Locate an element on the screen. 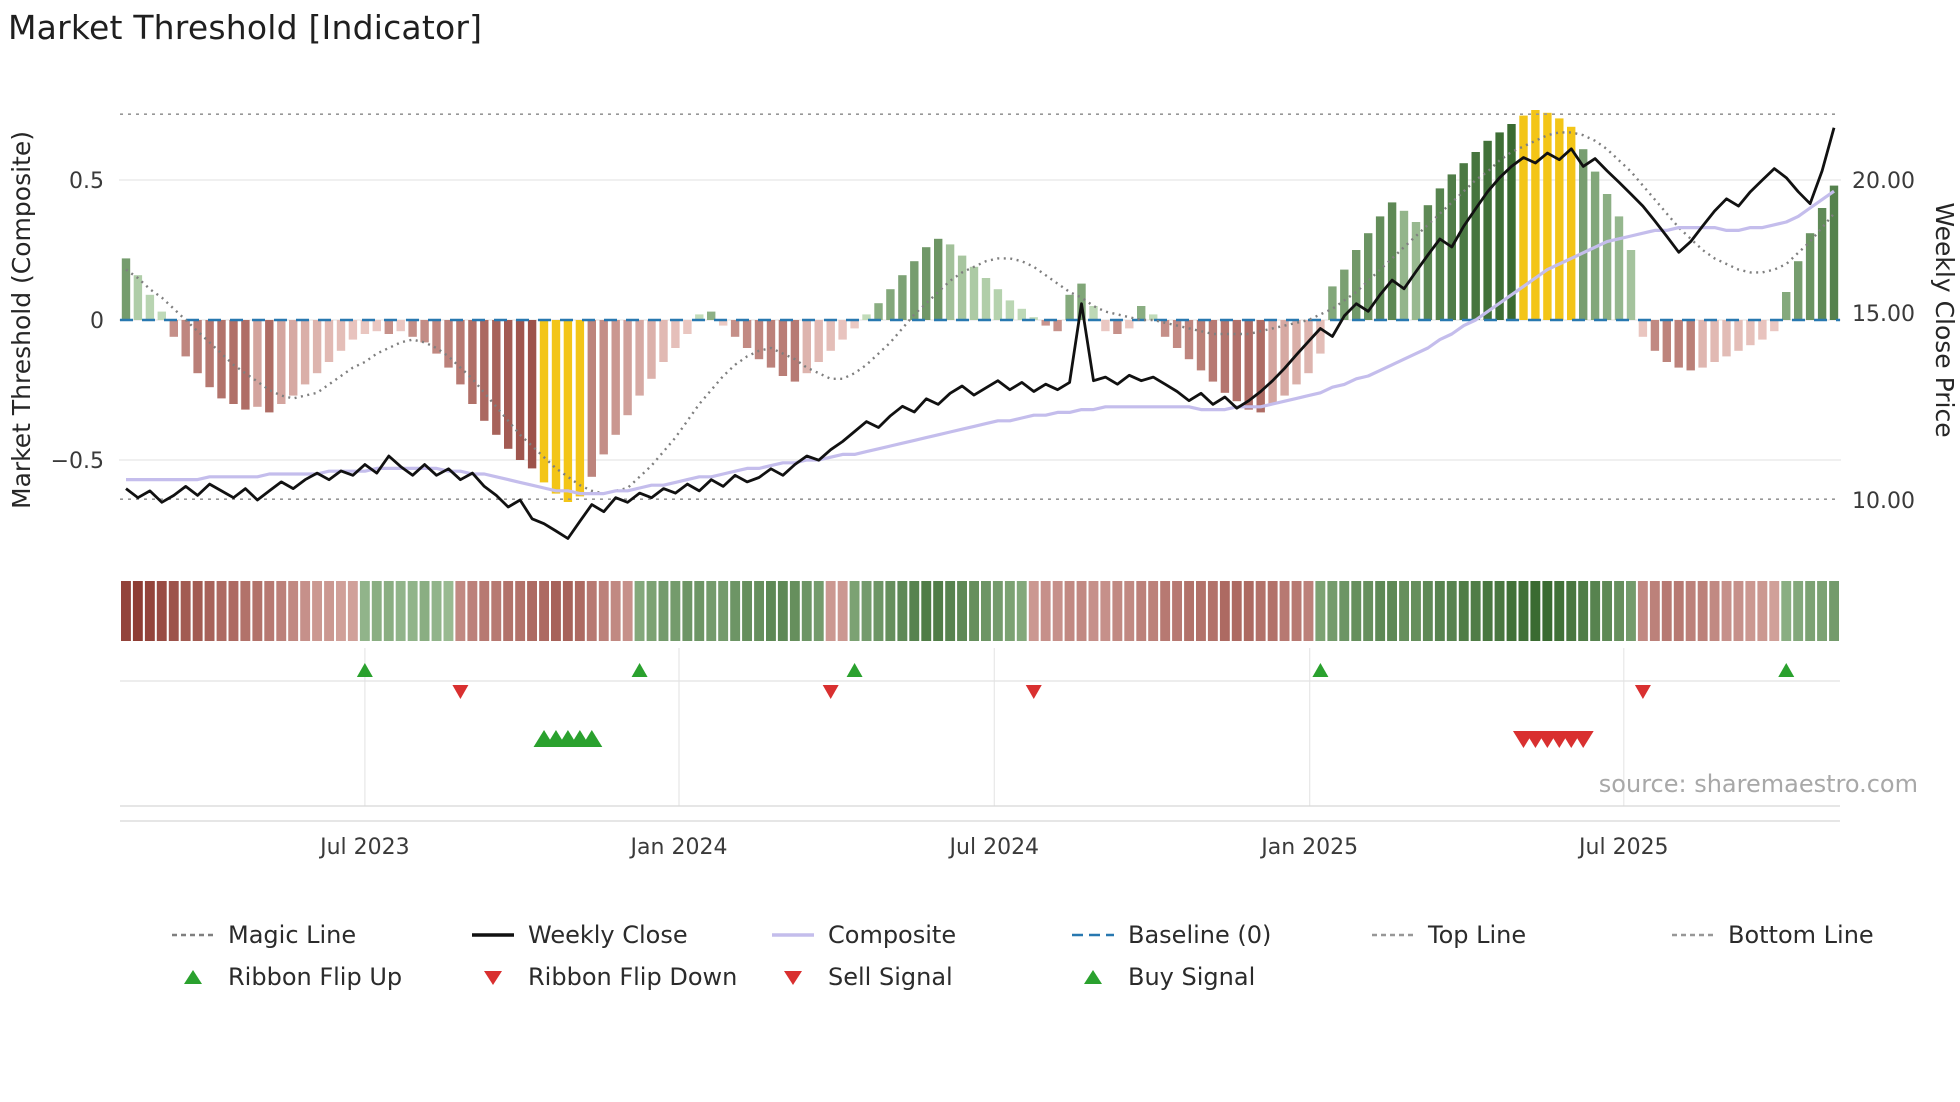  triangle-up-icon is located at coordinates (1093, 977).